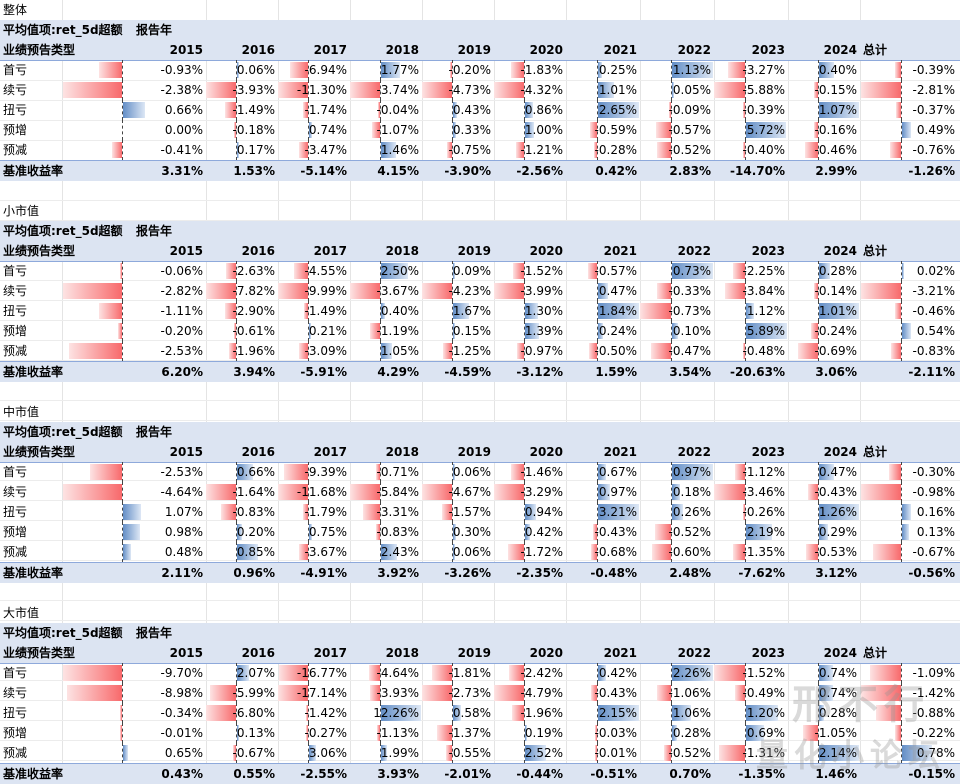  Describe the element at coordinates (386, 733) in the screenshot. I see `value-cell: -1.13%` at that location.